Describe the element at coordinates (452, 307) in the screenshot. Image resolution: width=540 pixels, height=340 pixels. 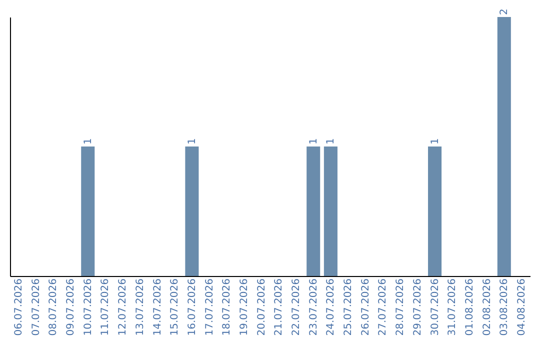
I see `x-tick-label: 31.07.2026` at that location.